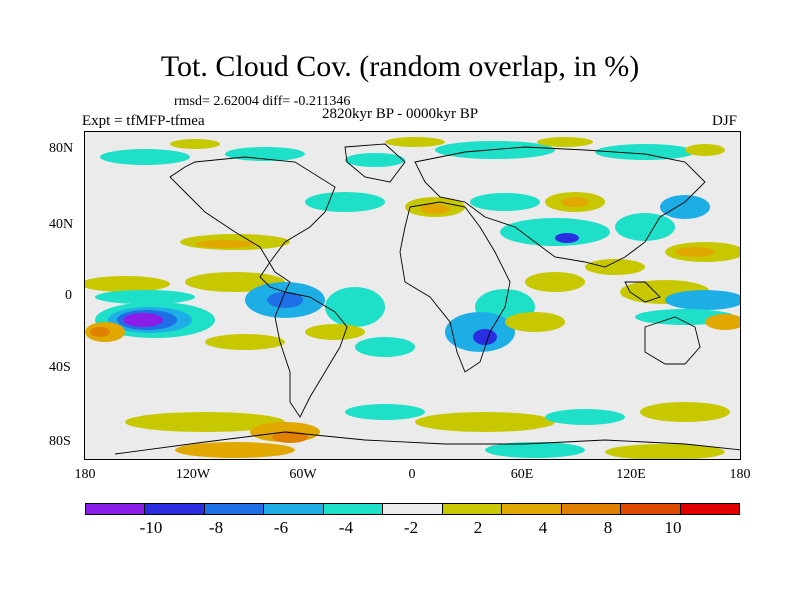 This screenshot has height=600, width=800. I want to click on season-label: DJF, so click(725, 121).